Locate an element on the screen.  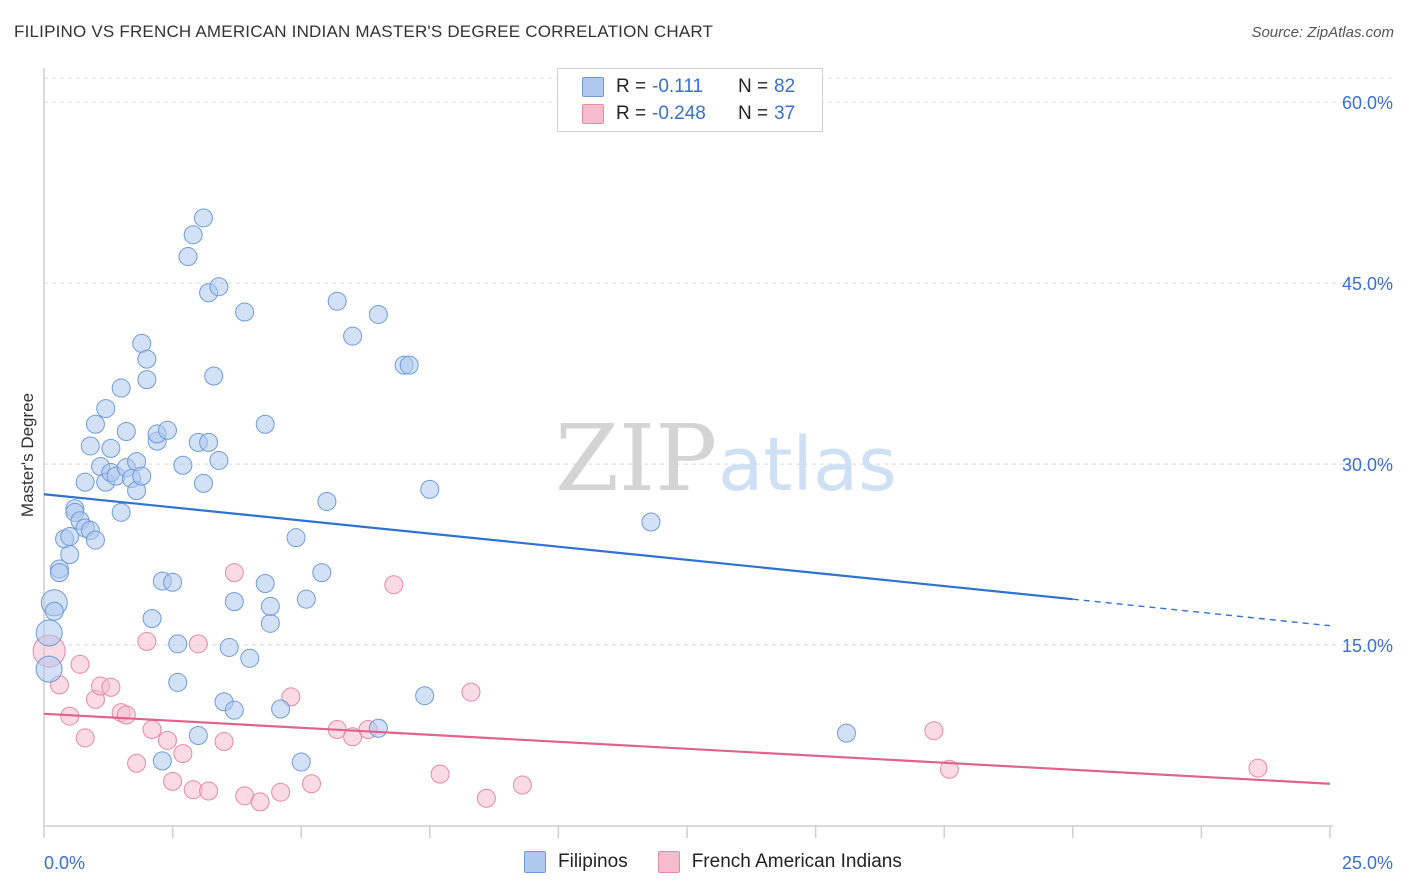
y-tick-label: 60.0% is located at coordinates (1367, 103).